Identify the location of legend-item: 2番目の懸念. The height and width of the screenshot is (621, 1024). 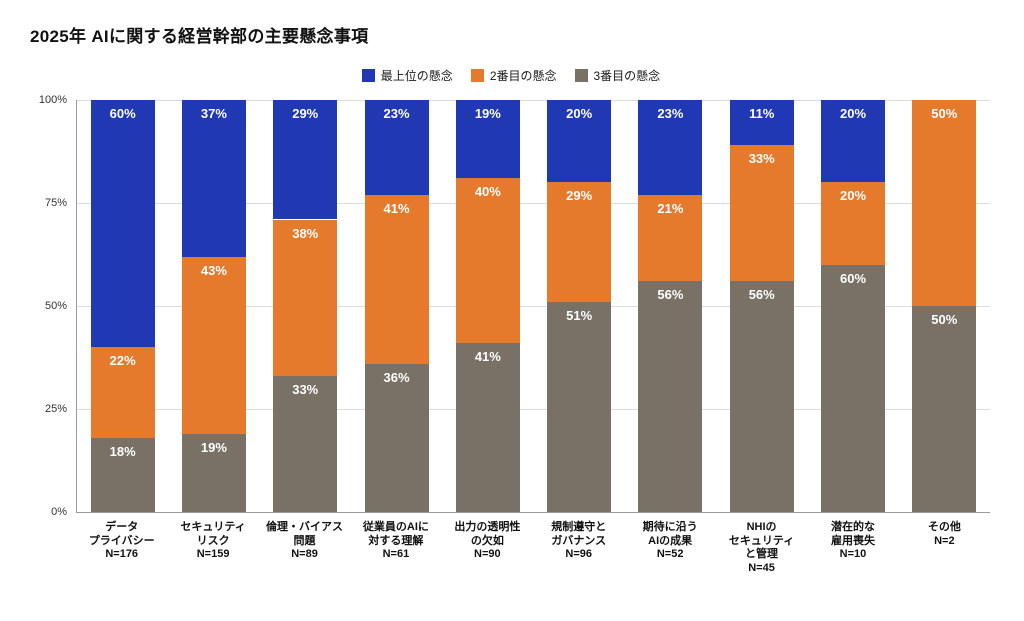
(513, 75).